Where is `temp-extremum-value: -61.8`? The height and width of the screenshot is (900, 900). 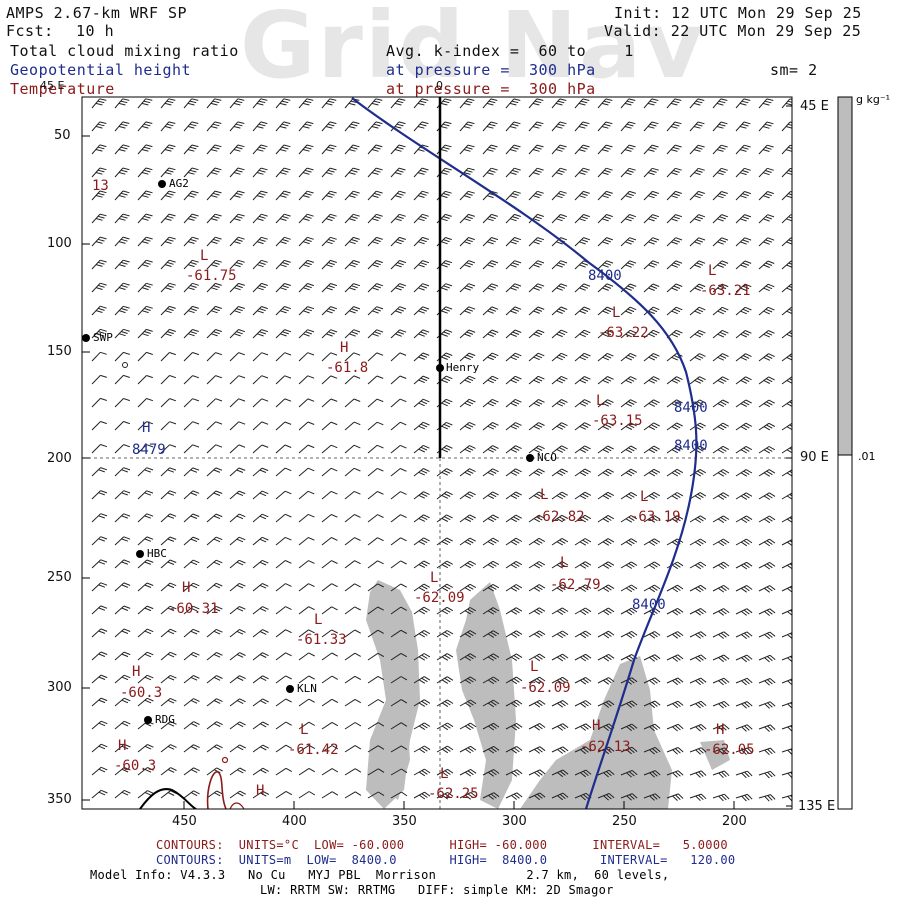 temp-extremum-value: -61.8 is located at coordinates (347, 368).